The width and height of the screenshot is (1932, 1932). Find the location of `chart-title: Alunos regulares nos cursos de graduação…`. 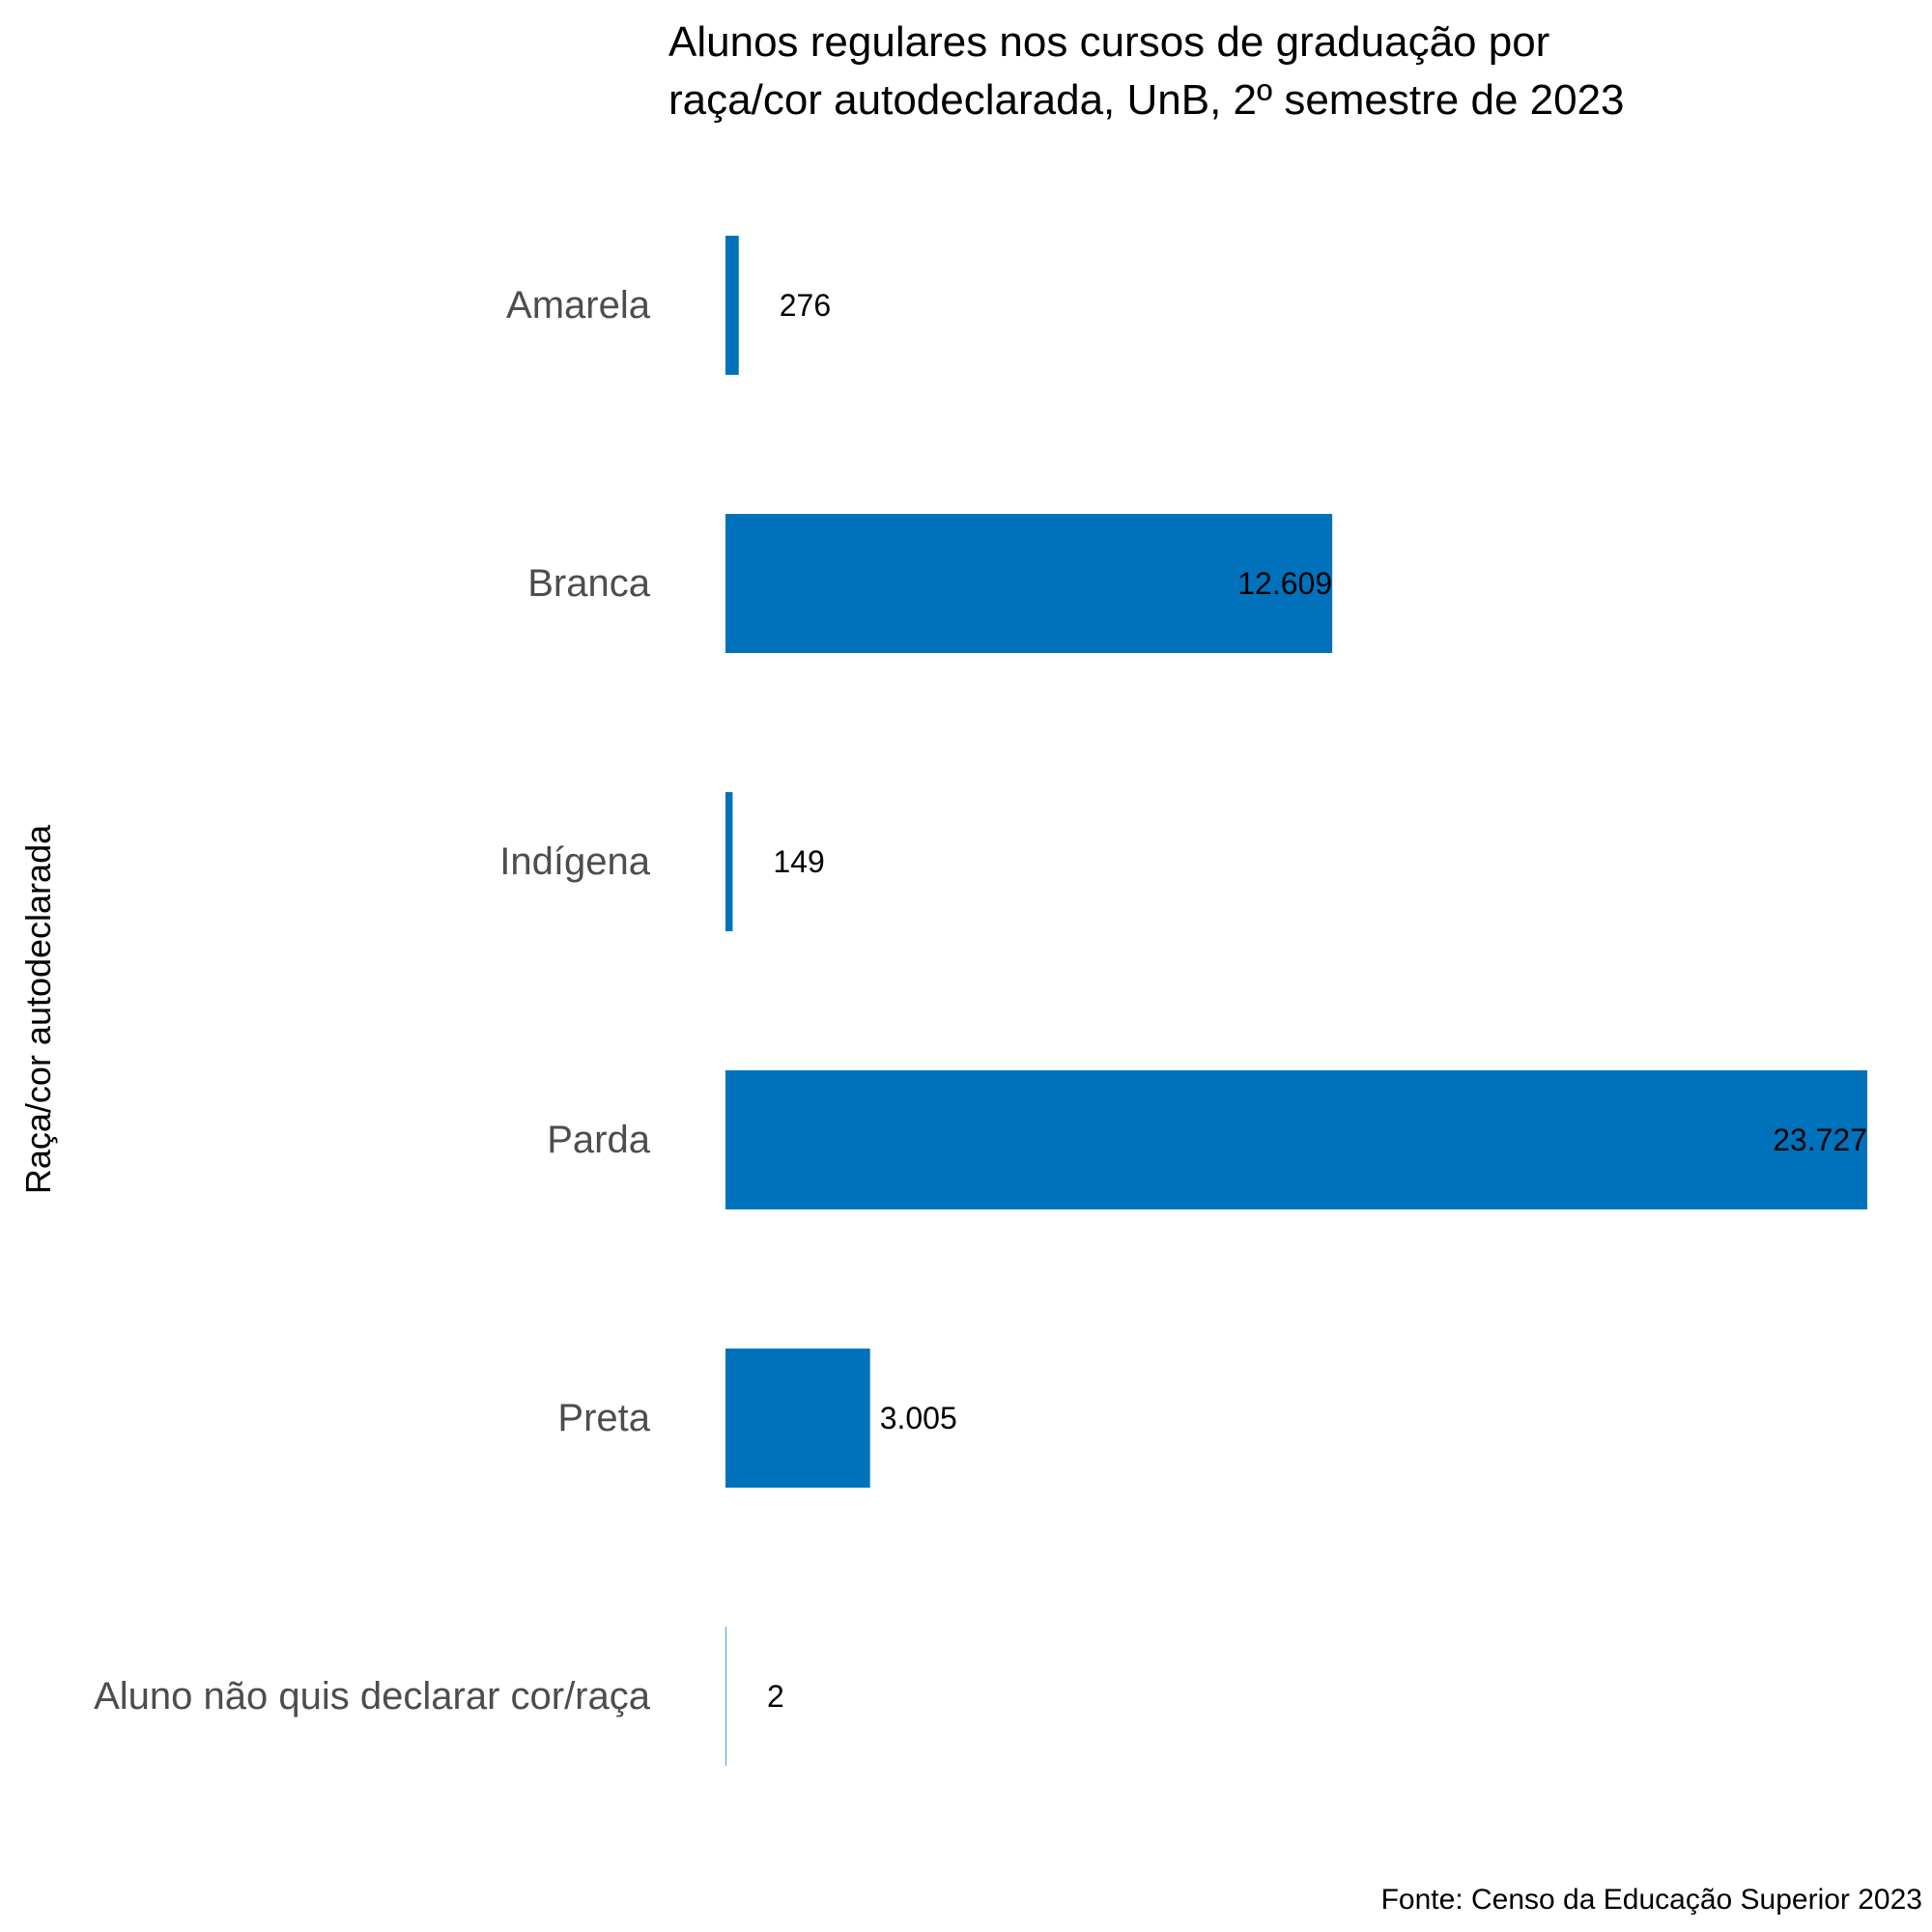

chart-title: Alunos regulares nos cursos de graduação… is located at coordinates (1146, 71).